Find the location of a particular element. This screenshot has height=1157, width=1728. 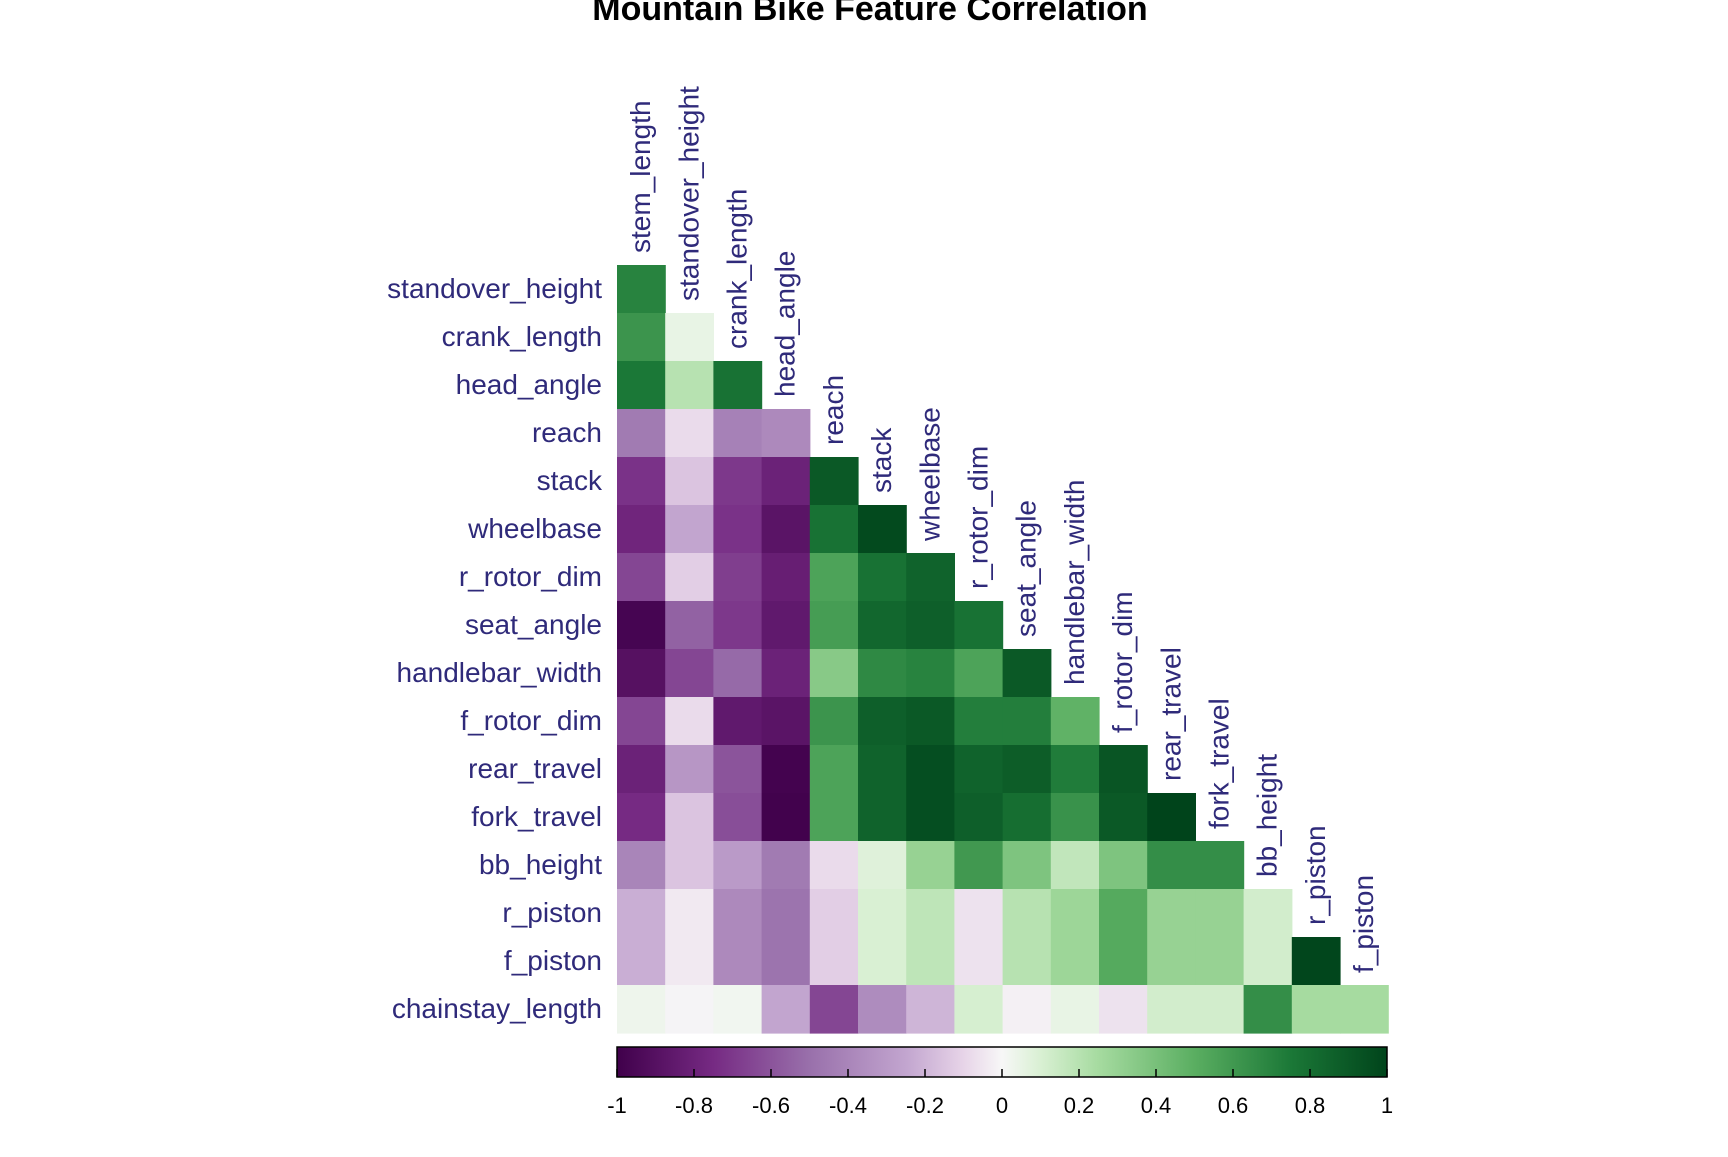

column-label: f_piston is located at coordinates (1363, 924).